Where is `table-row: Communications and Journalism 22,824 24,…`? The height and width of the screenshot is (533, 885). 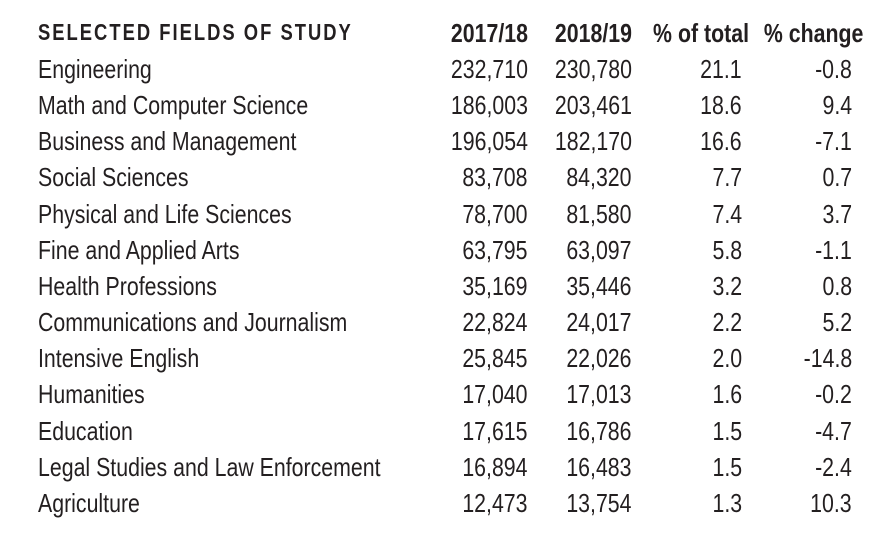
table-row: Communications and Journalism 22,824 24,… is located at coordinates (445, 323).